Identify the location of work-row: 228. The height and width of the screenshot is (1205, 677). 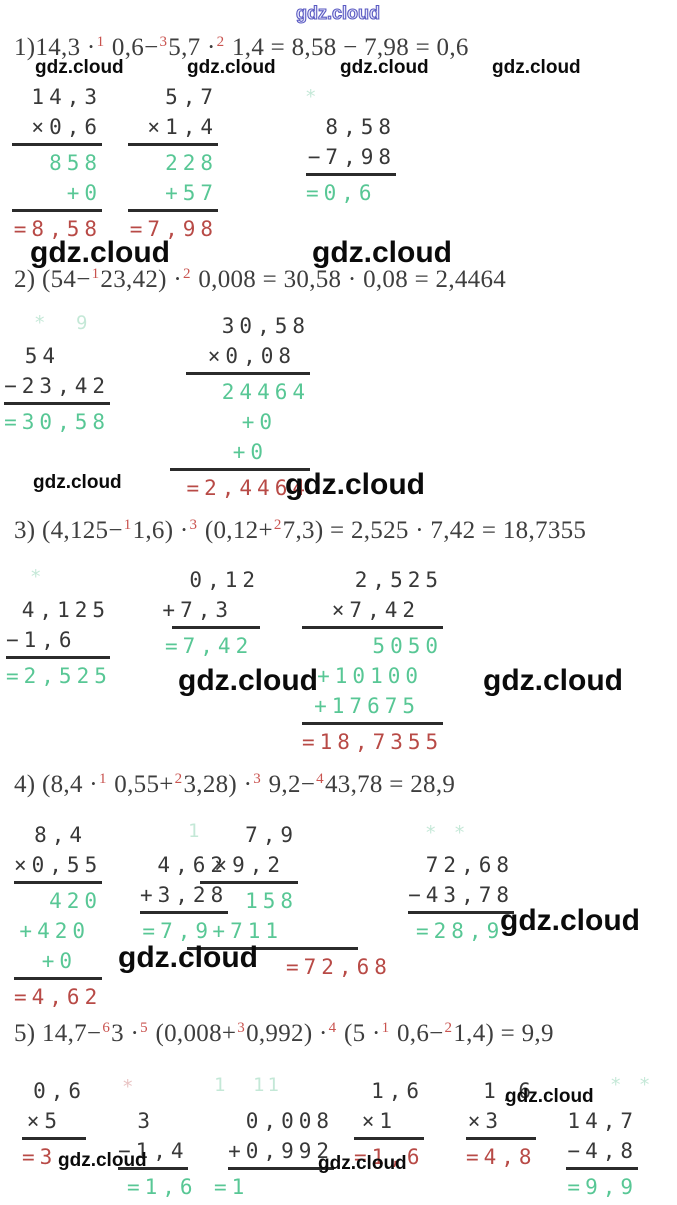
(191, 163).